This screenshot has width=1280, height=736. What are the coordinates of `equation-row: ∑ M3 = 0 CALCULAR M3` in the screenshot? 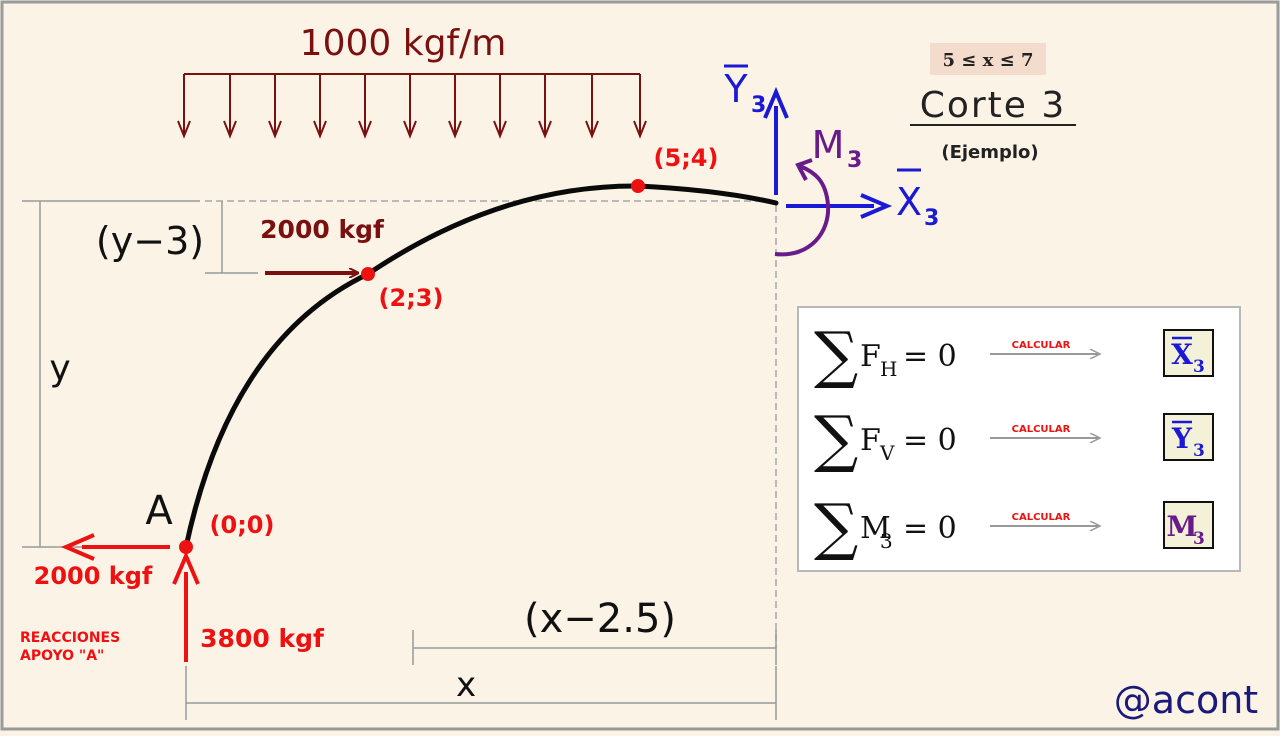 It's located at (1014, 526).